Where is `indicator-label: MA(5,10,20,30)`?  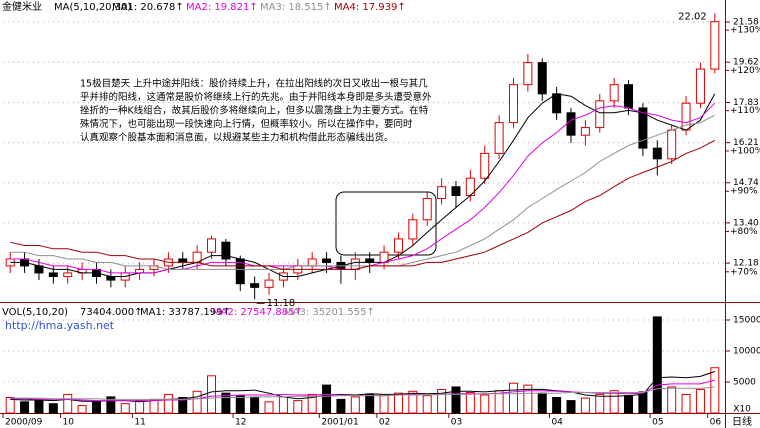
indicator-label: MA(5,10,20,30) is located at coordinates (92, 7).